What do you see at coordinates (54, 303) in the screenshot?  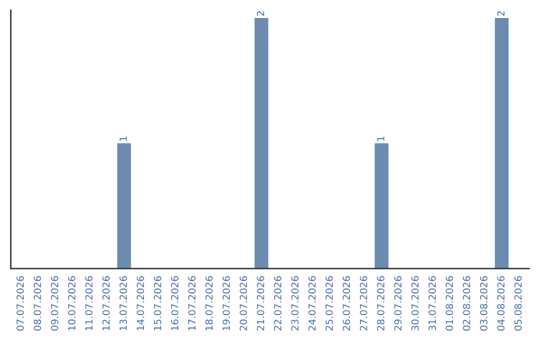 I see `x-tick-label: 09.07.2026` at bounding box center [54, 303].